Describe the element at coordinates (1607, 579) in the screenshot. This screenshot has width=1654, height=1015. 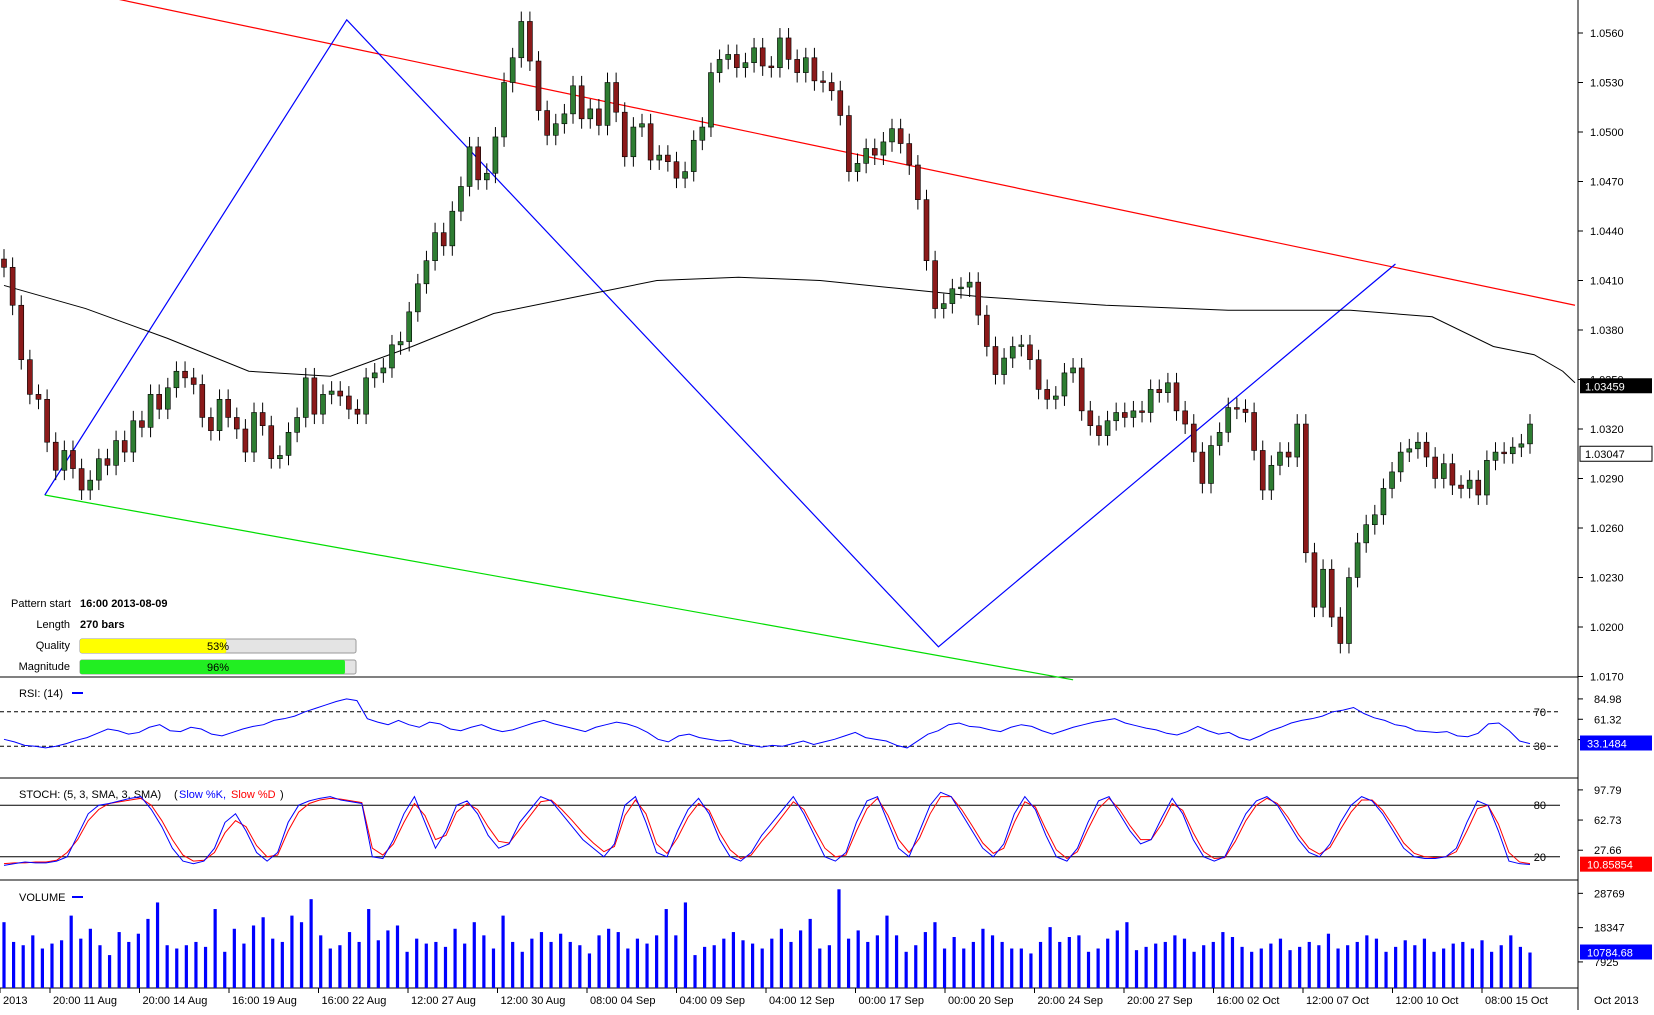
I see `price-tick-label: 1.0230` at that location.